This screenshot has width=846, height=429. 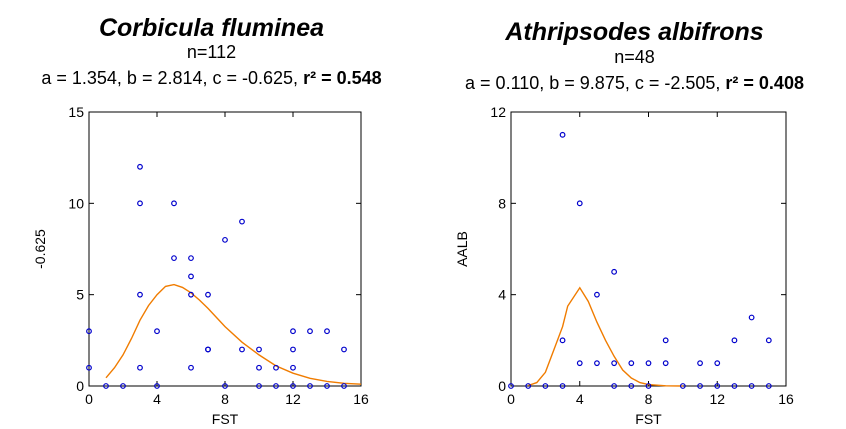 I want to click on y-tick-label: 12, so click(x=498, y=112).